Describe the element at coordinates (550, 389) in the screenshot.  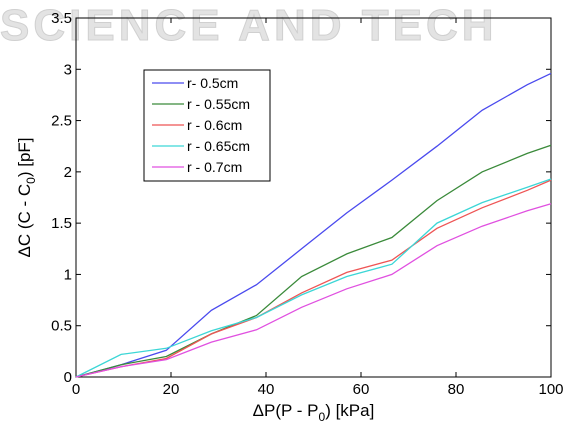
I see `x-tick-label: 100` at that location.